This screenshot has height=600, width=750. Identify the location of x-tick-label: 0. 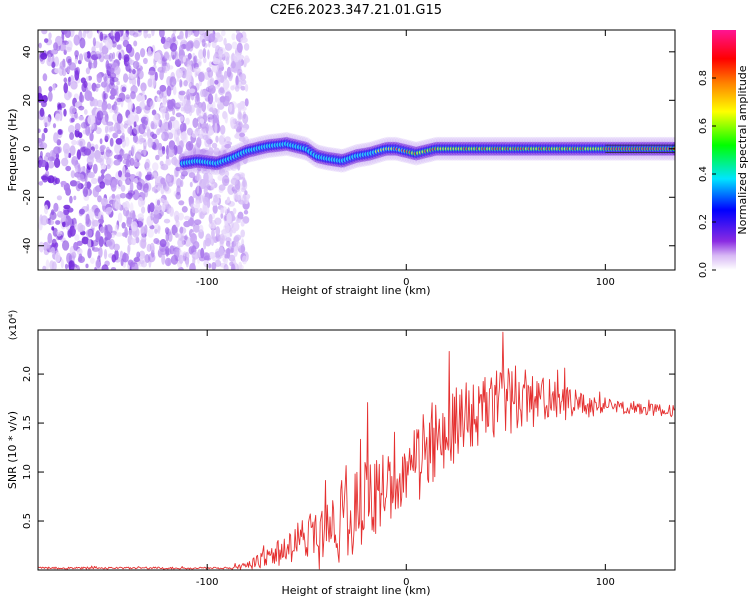
(406, 582).